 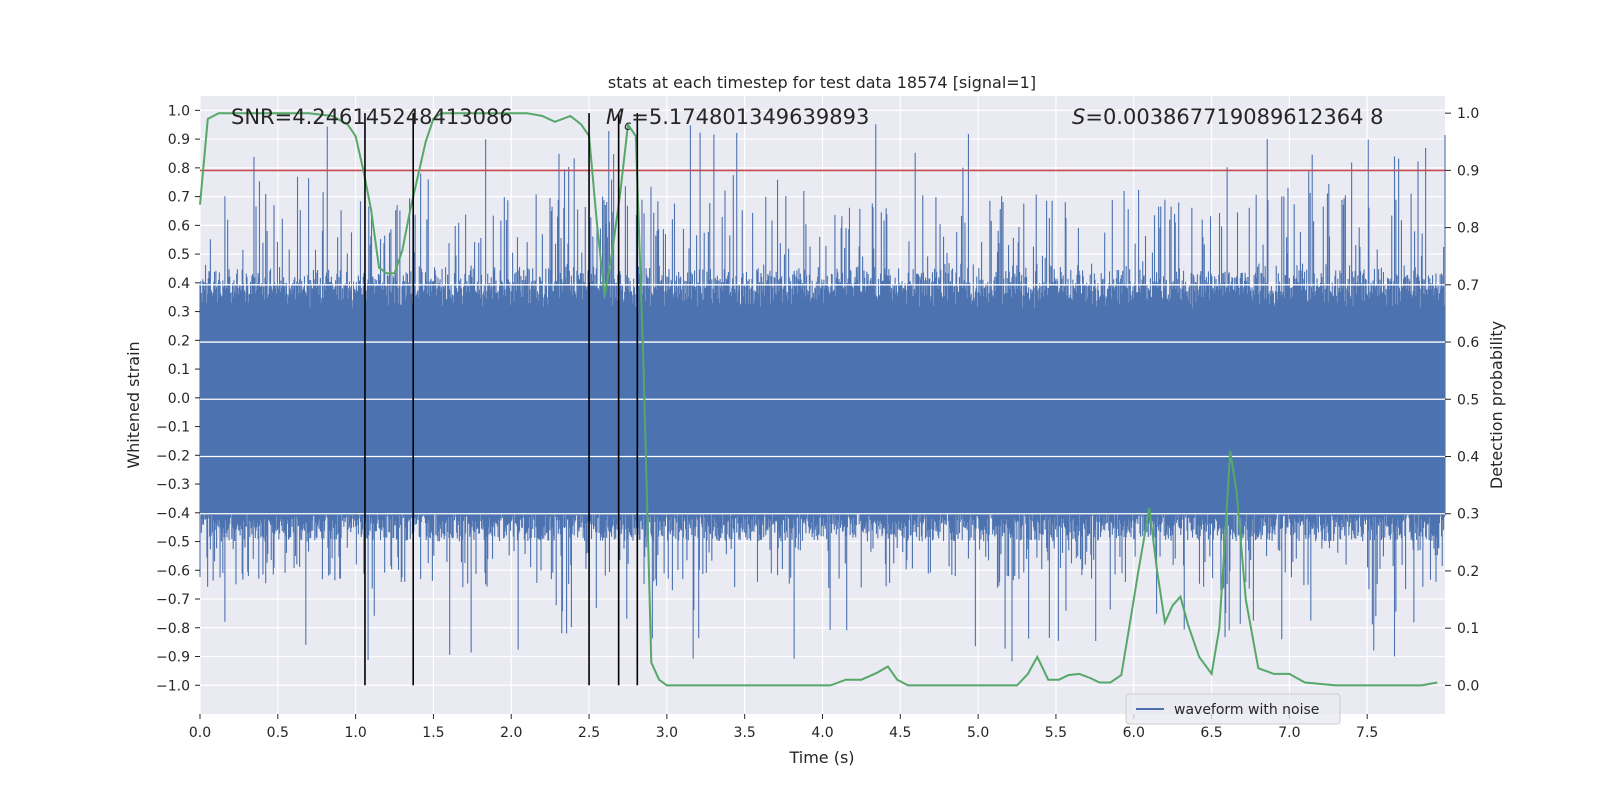 What do you see at coordinates (179, 341) in the screenshot?
I see `y-left-tick-label: 0.2` at bounding box center [179, 341].